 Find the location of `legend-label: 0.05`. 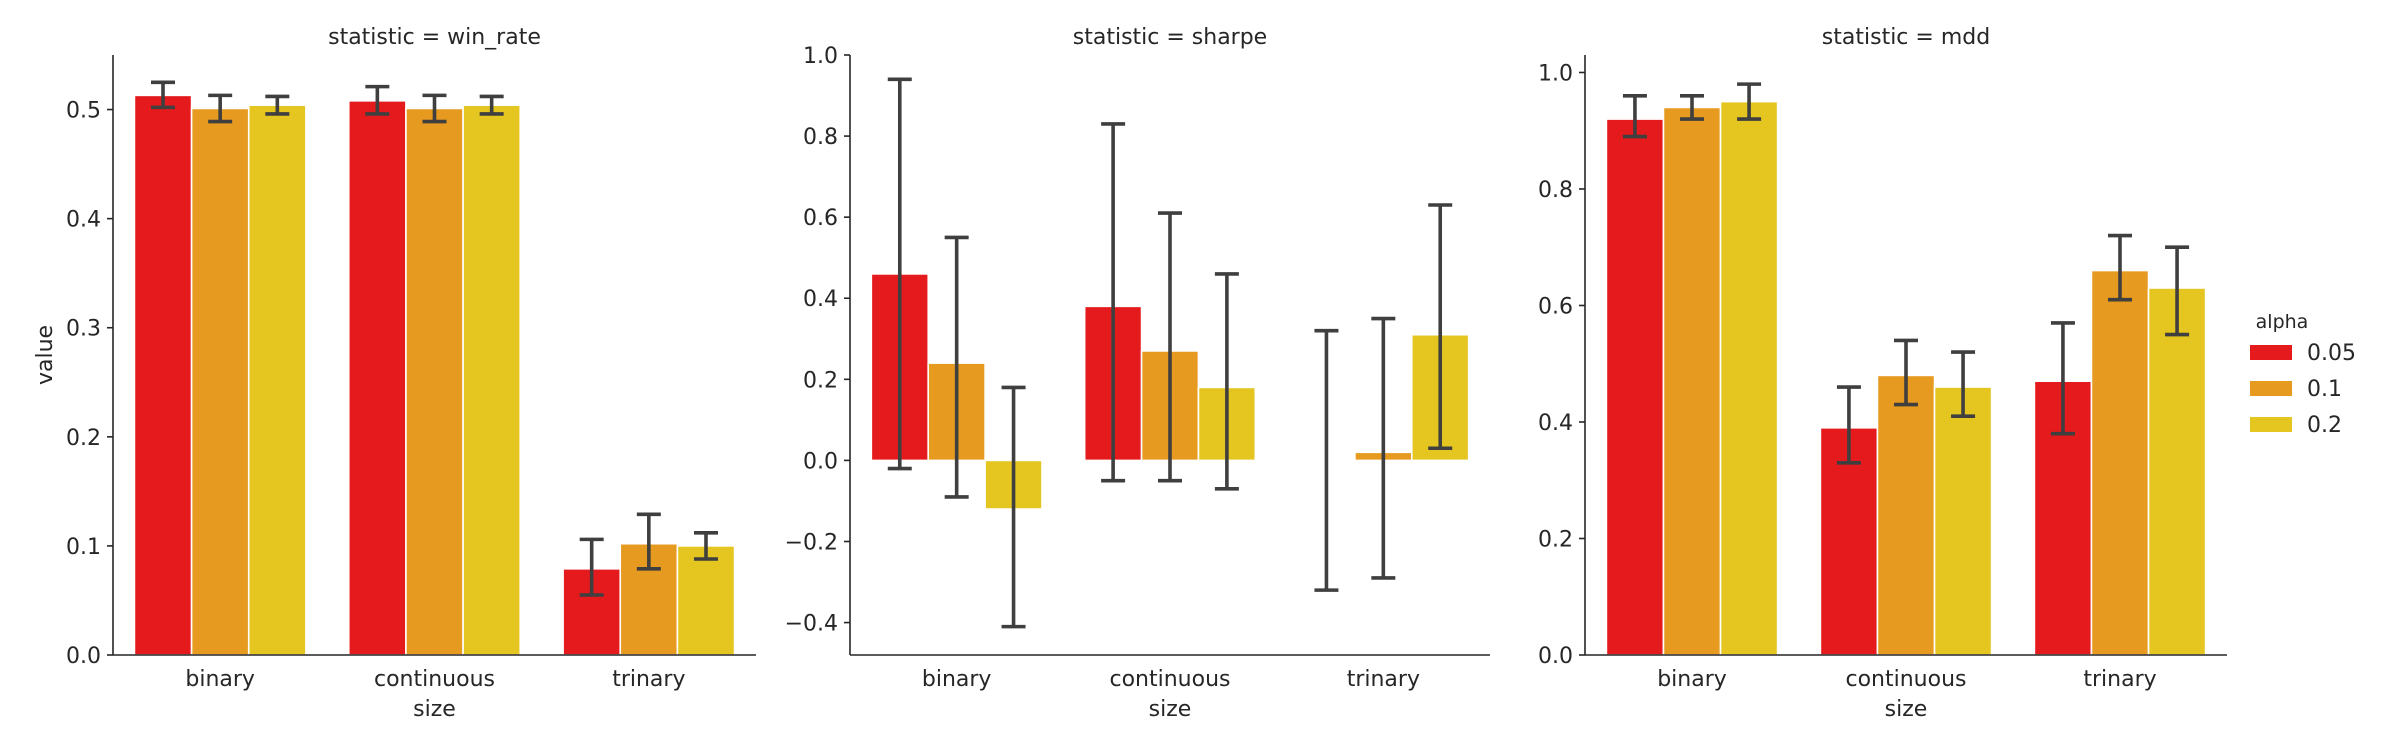

legend-label: 0.05 is located at coordinates (2331, 353).